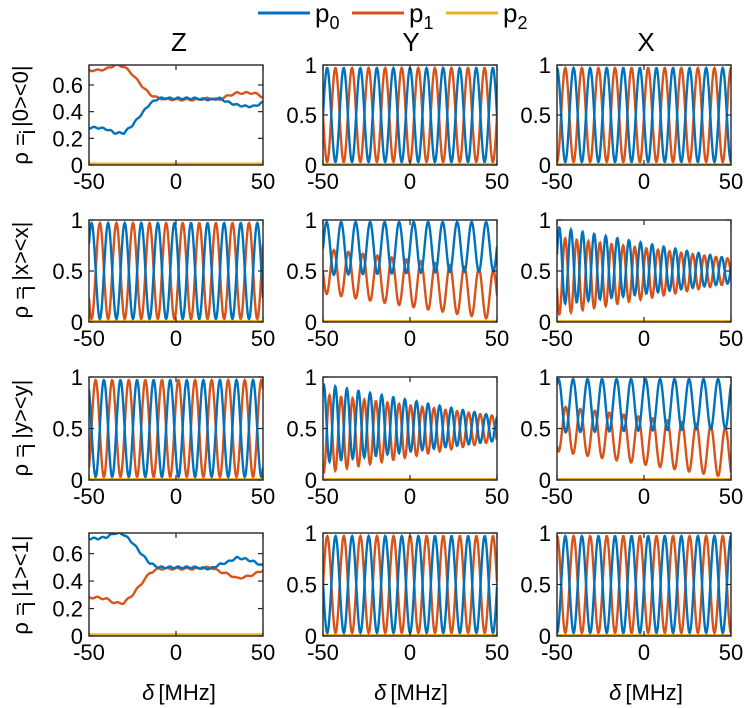 This screenshot has width=747, height=708. Describe the element at coordinates (645, 42) in the screenshot. I see `column-title-x: X` at that location.